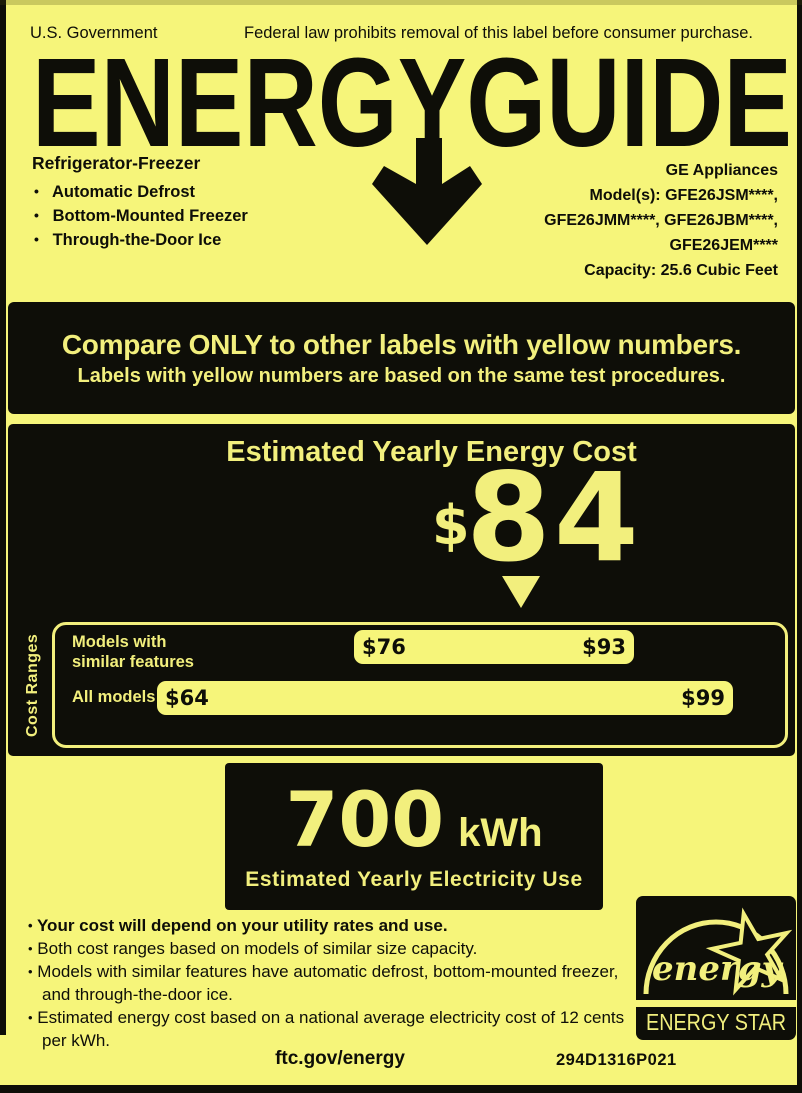  Describe the element at coordinates (3, 517) in the screenshot. I see `label-border-left` at that location.